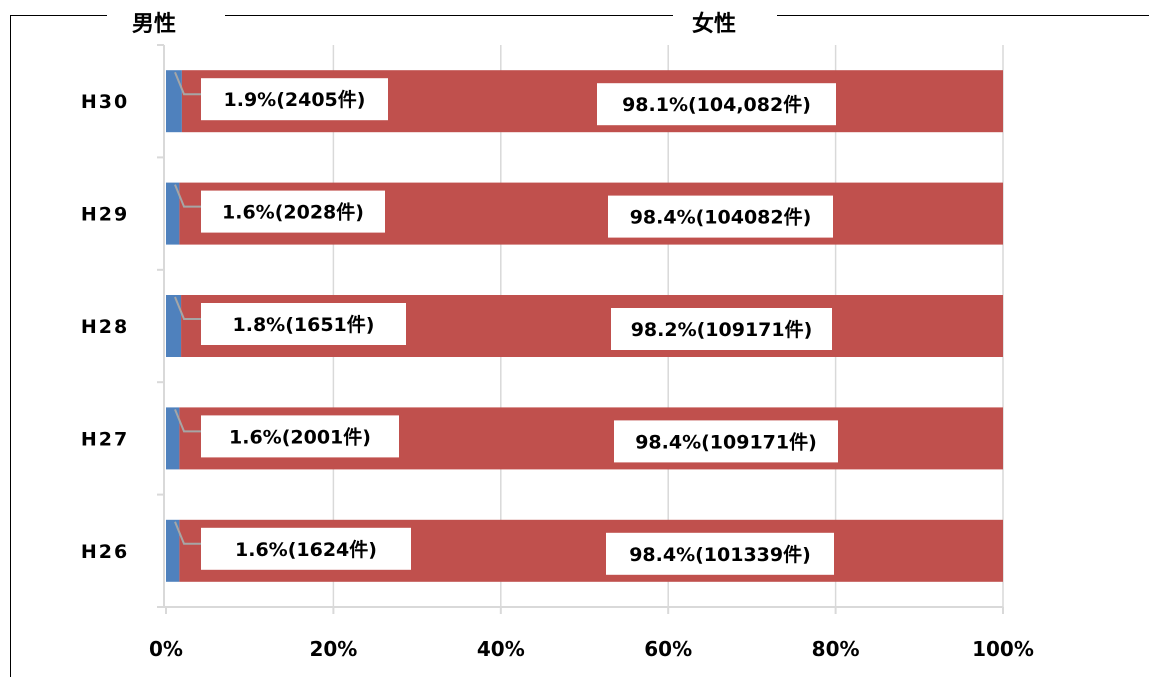  What do you see at coordinates (105, 102) in the screenshot?
I see `category-label: H30` at bounding box center [105, 102].